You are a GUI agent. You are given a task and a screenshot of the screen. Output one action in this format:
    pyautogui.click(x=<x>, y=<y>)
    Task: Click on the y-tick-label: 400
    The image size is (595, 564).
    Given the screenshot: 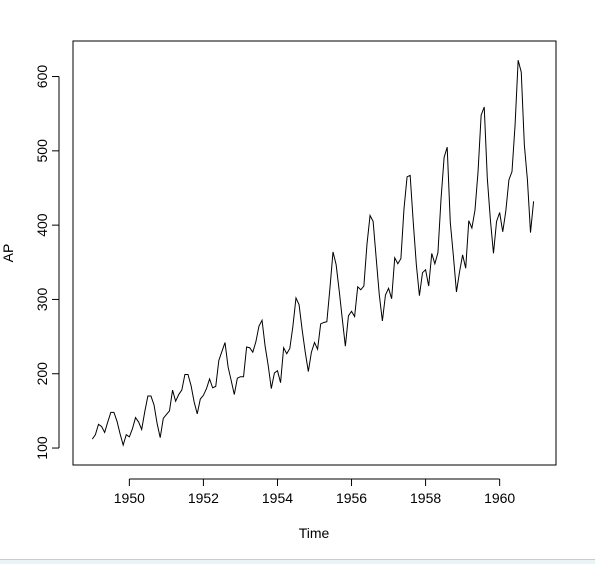 What is the action you would take?
    pyautogui.click(x=42, y=225)
    